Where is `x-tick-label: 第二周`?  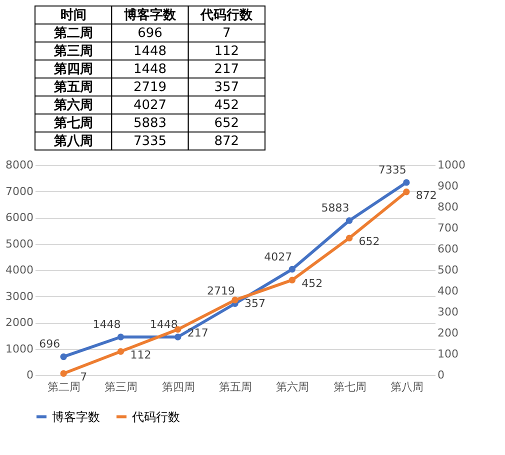
x-tick-label: 第二周 is located at coordinates (64, 387).